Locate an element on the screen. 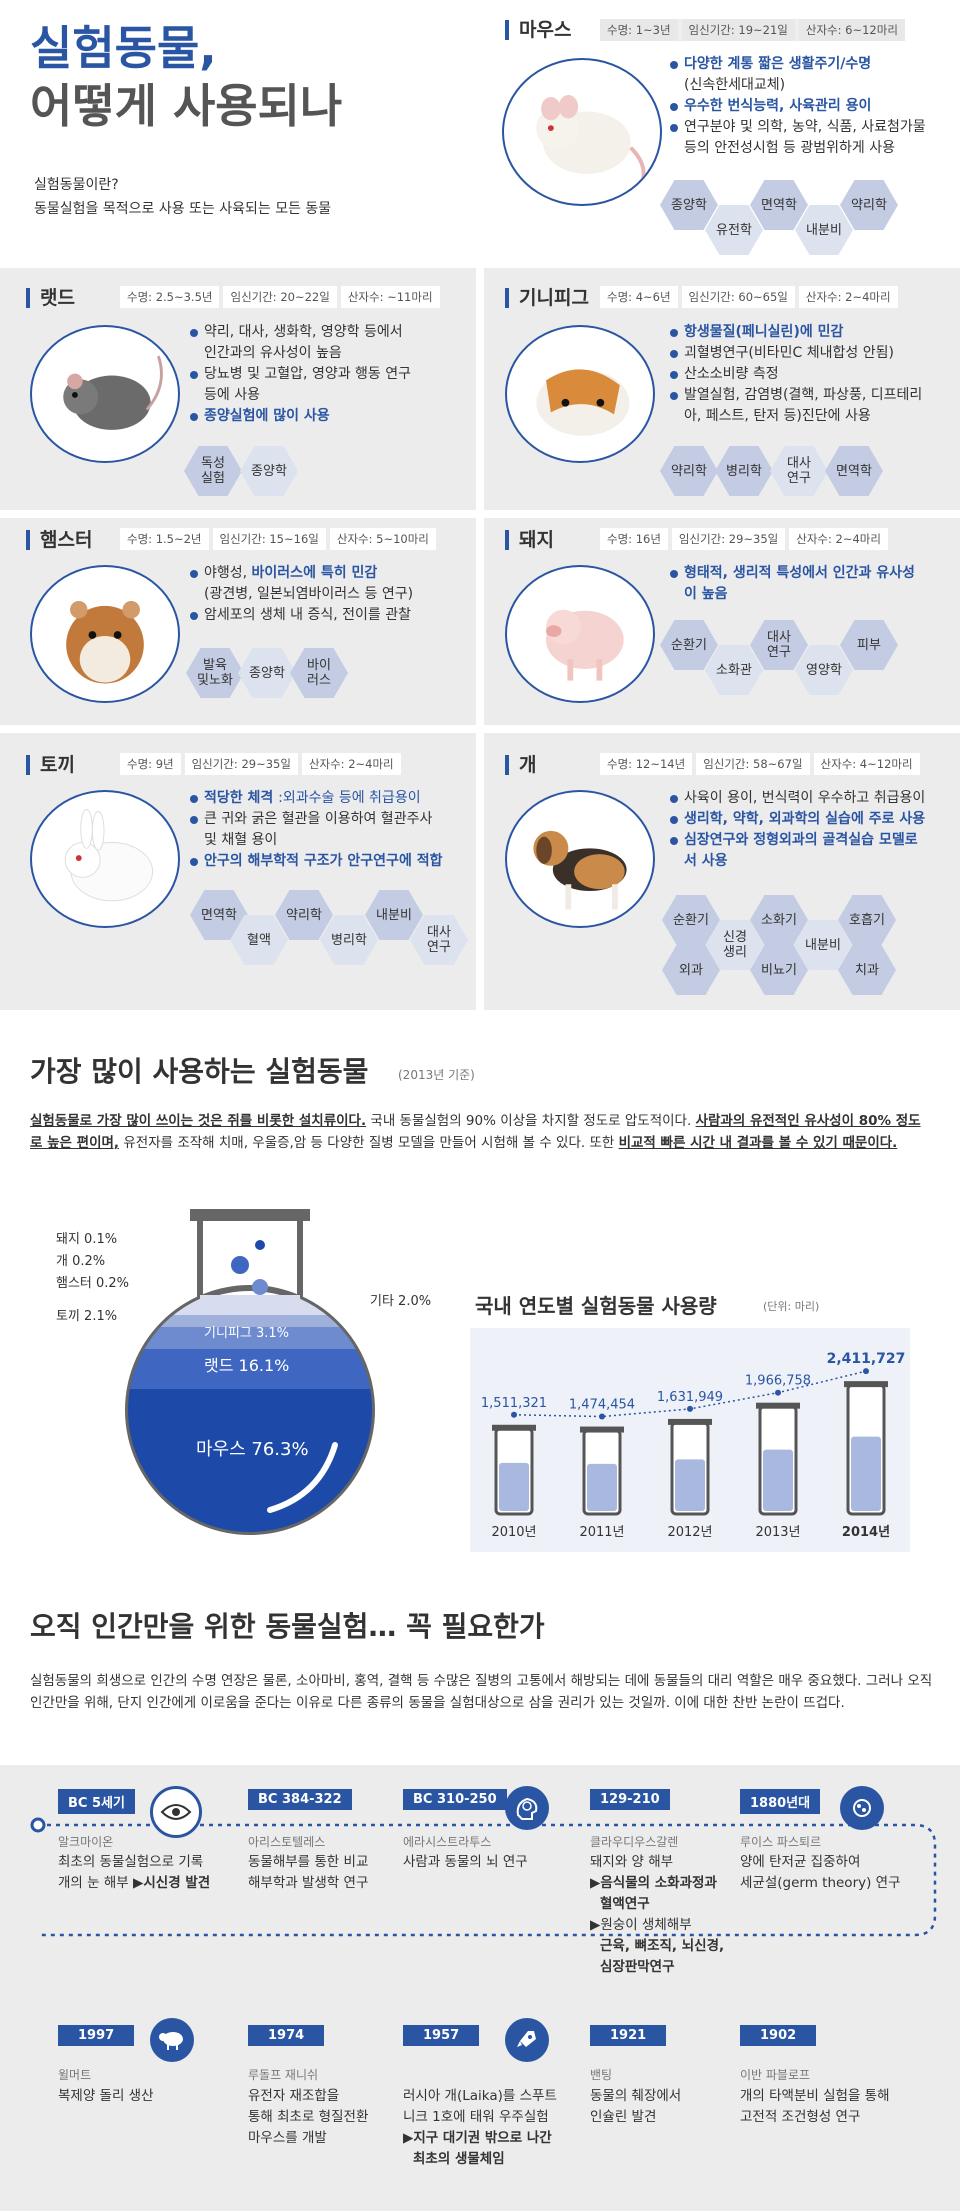  hamster-gestation: 임신기간: 15~16일 is located at coordinates (269, 539).